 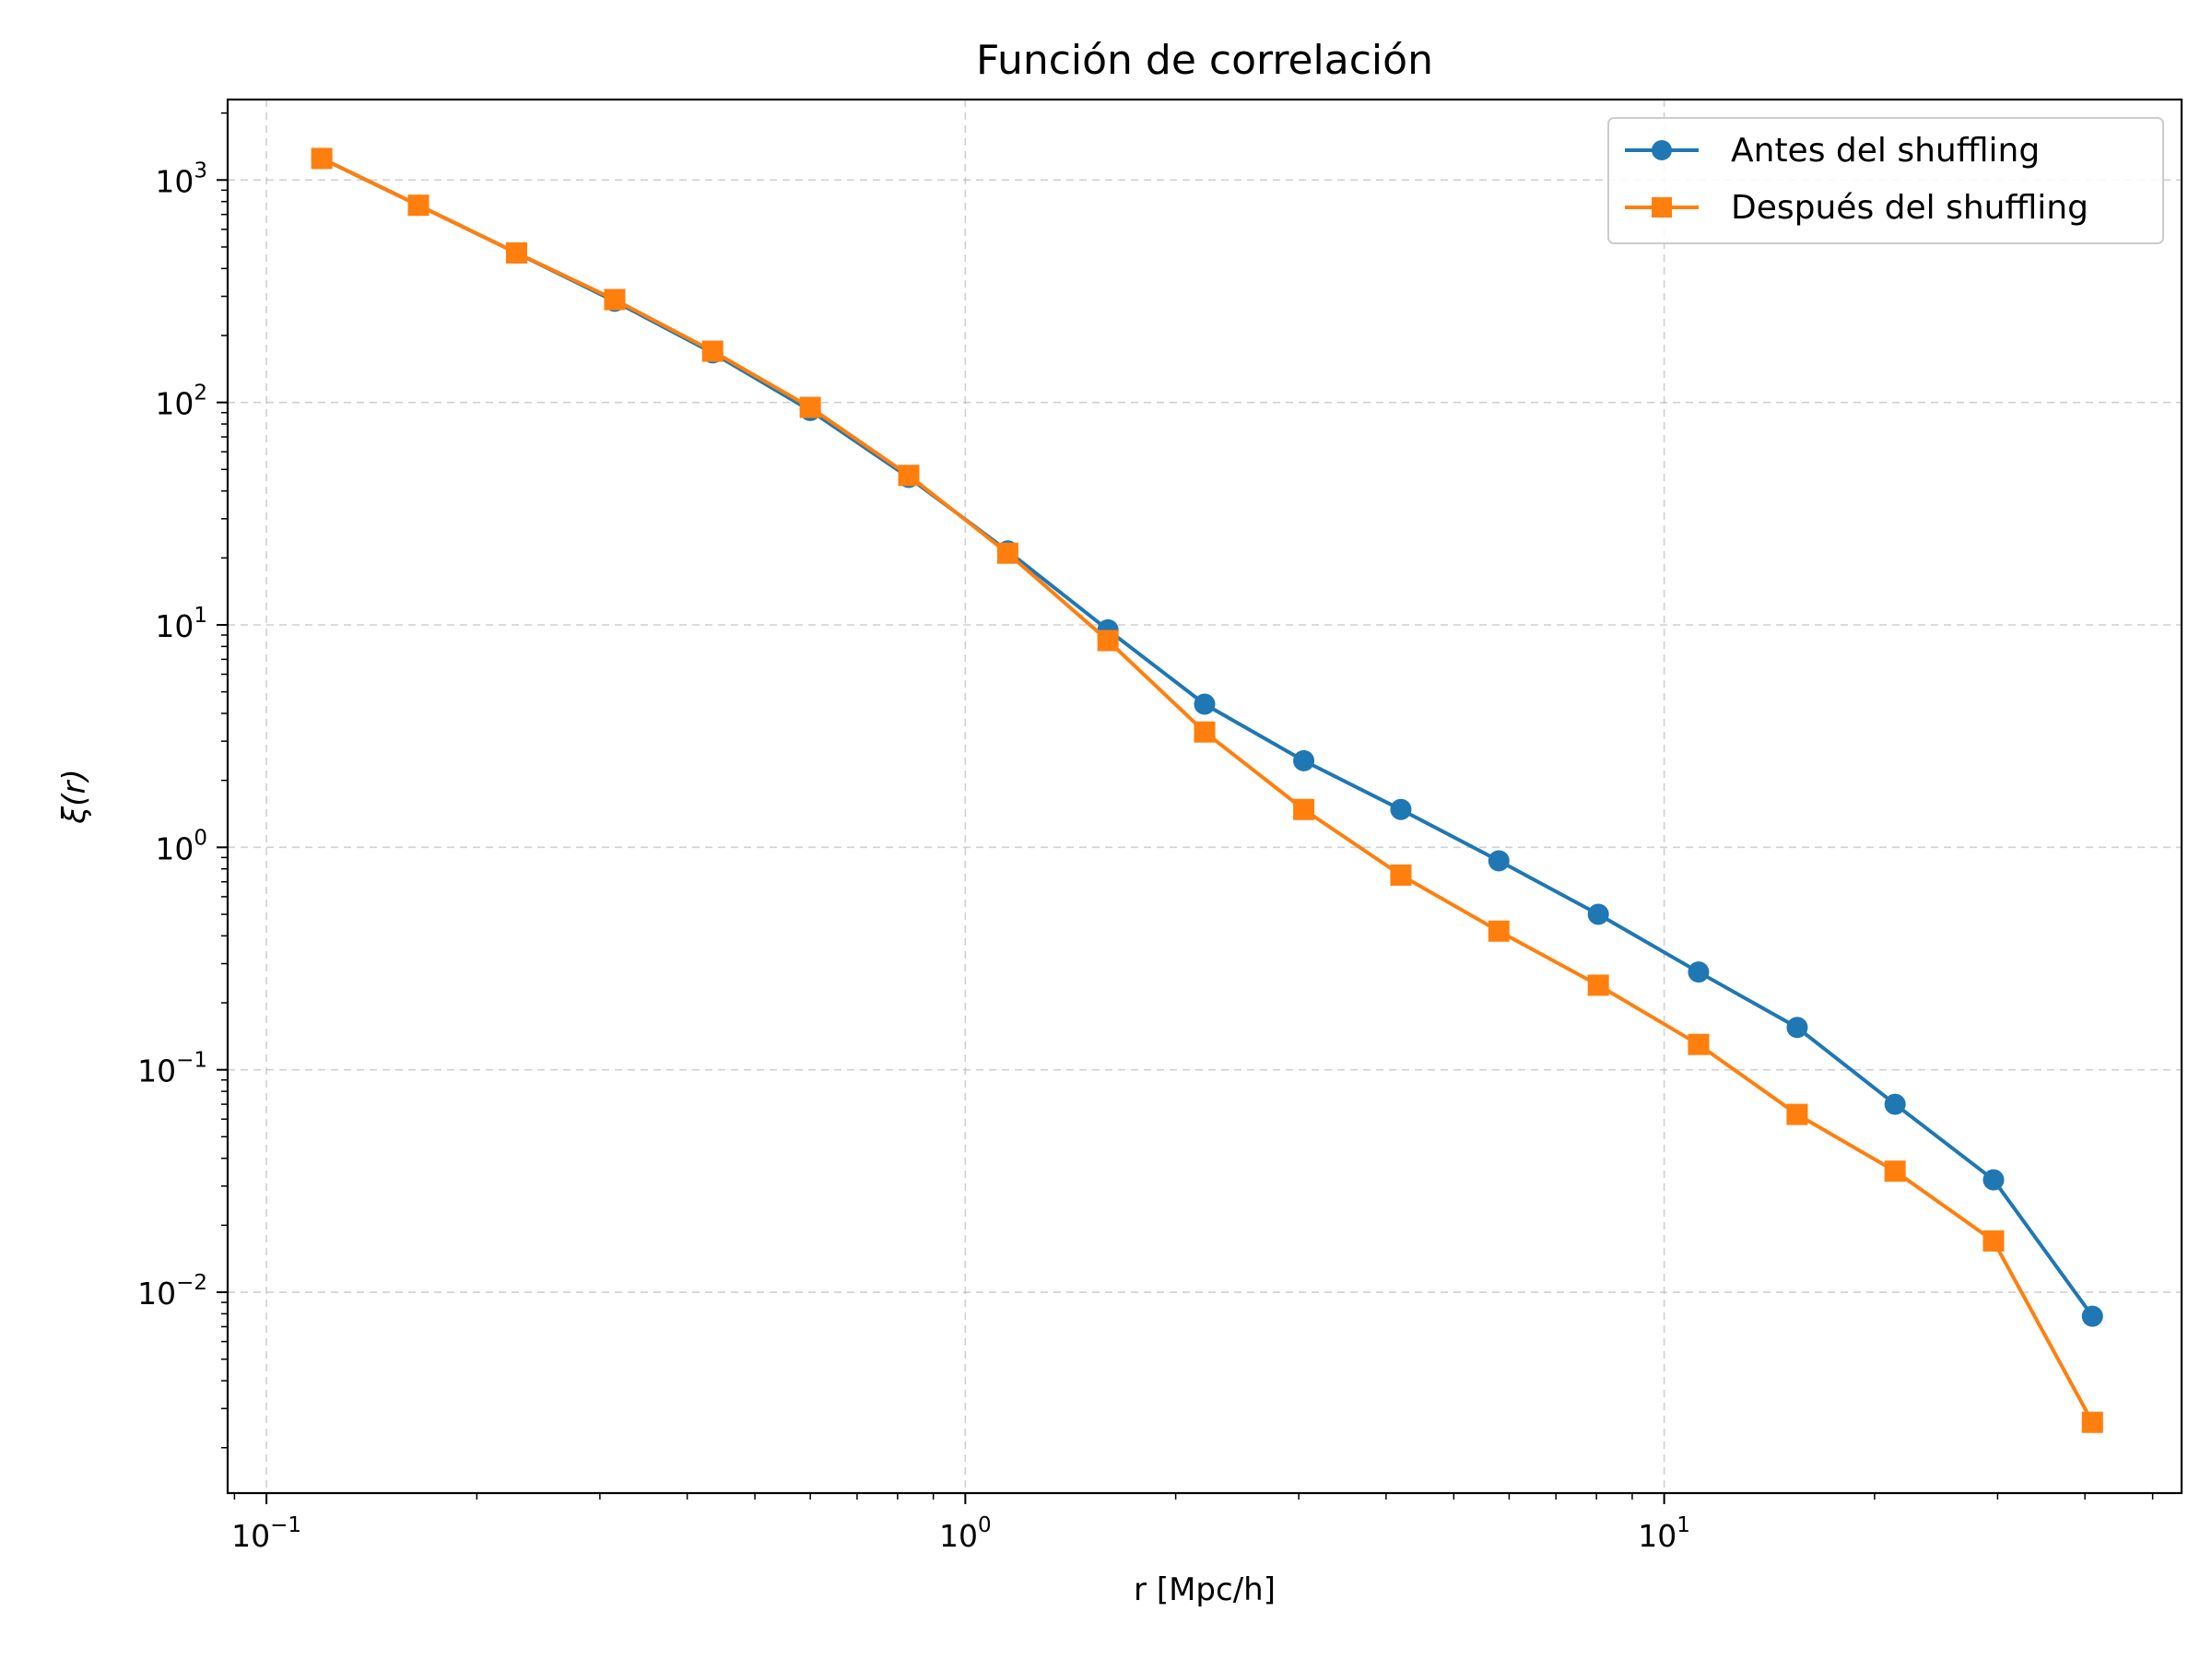 What do you see at coordinates (266, 1533) in the screenshot?
I see `x-tick-label: 10⁻¹` at bounding box center [266, 1533].